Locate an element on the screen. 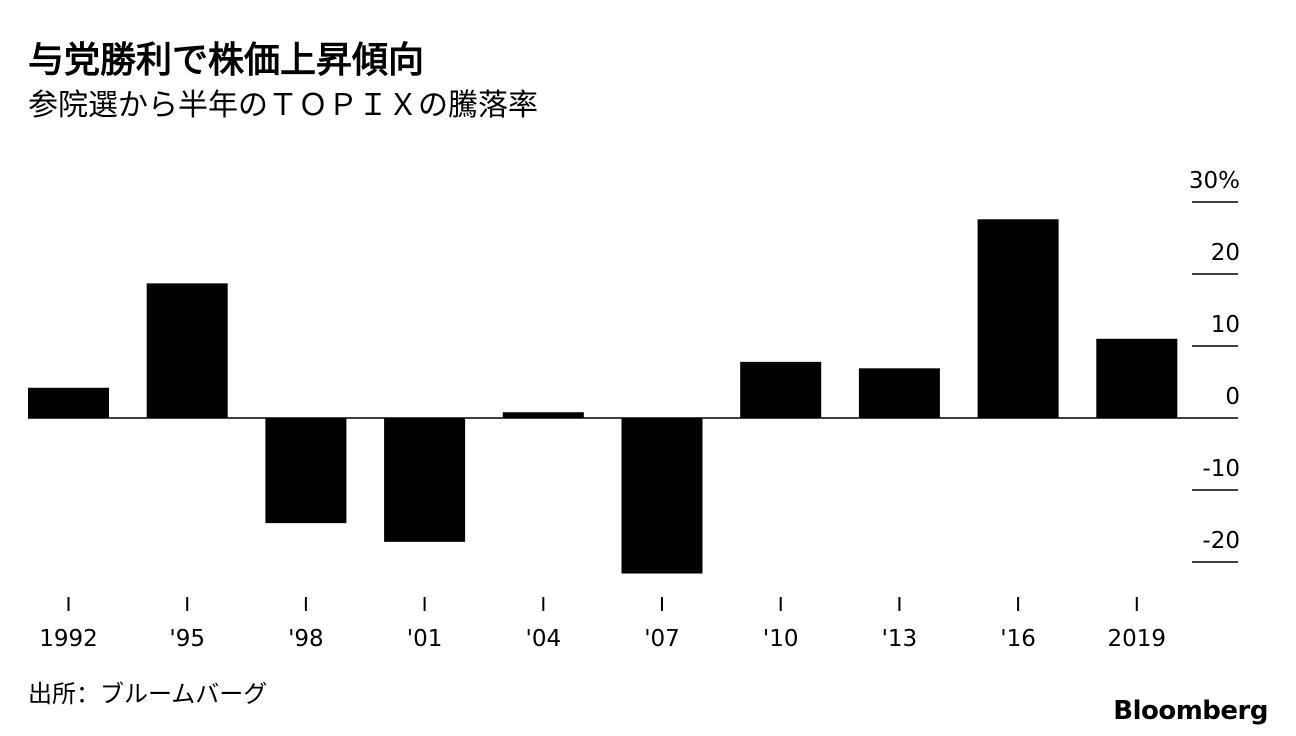 Image resolution: width=1296 pixels, height=736 pixels. x-tick-label-1: '95 is located at coordinates (187, 639).